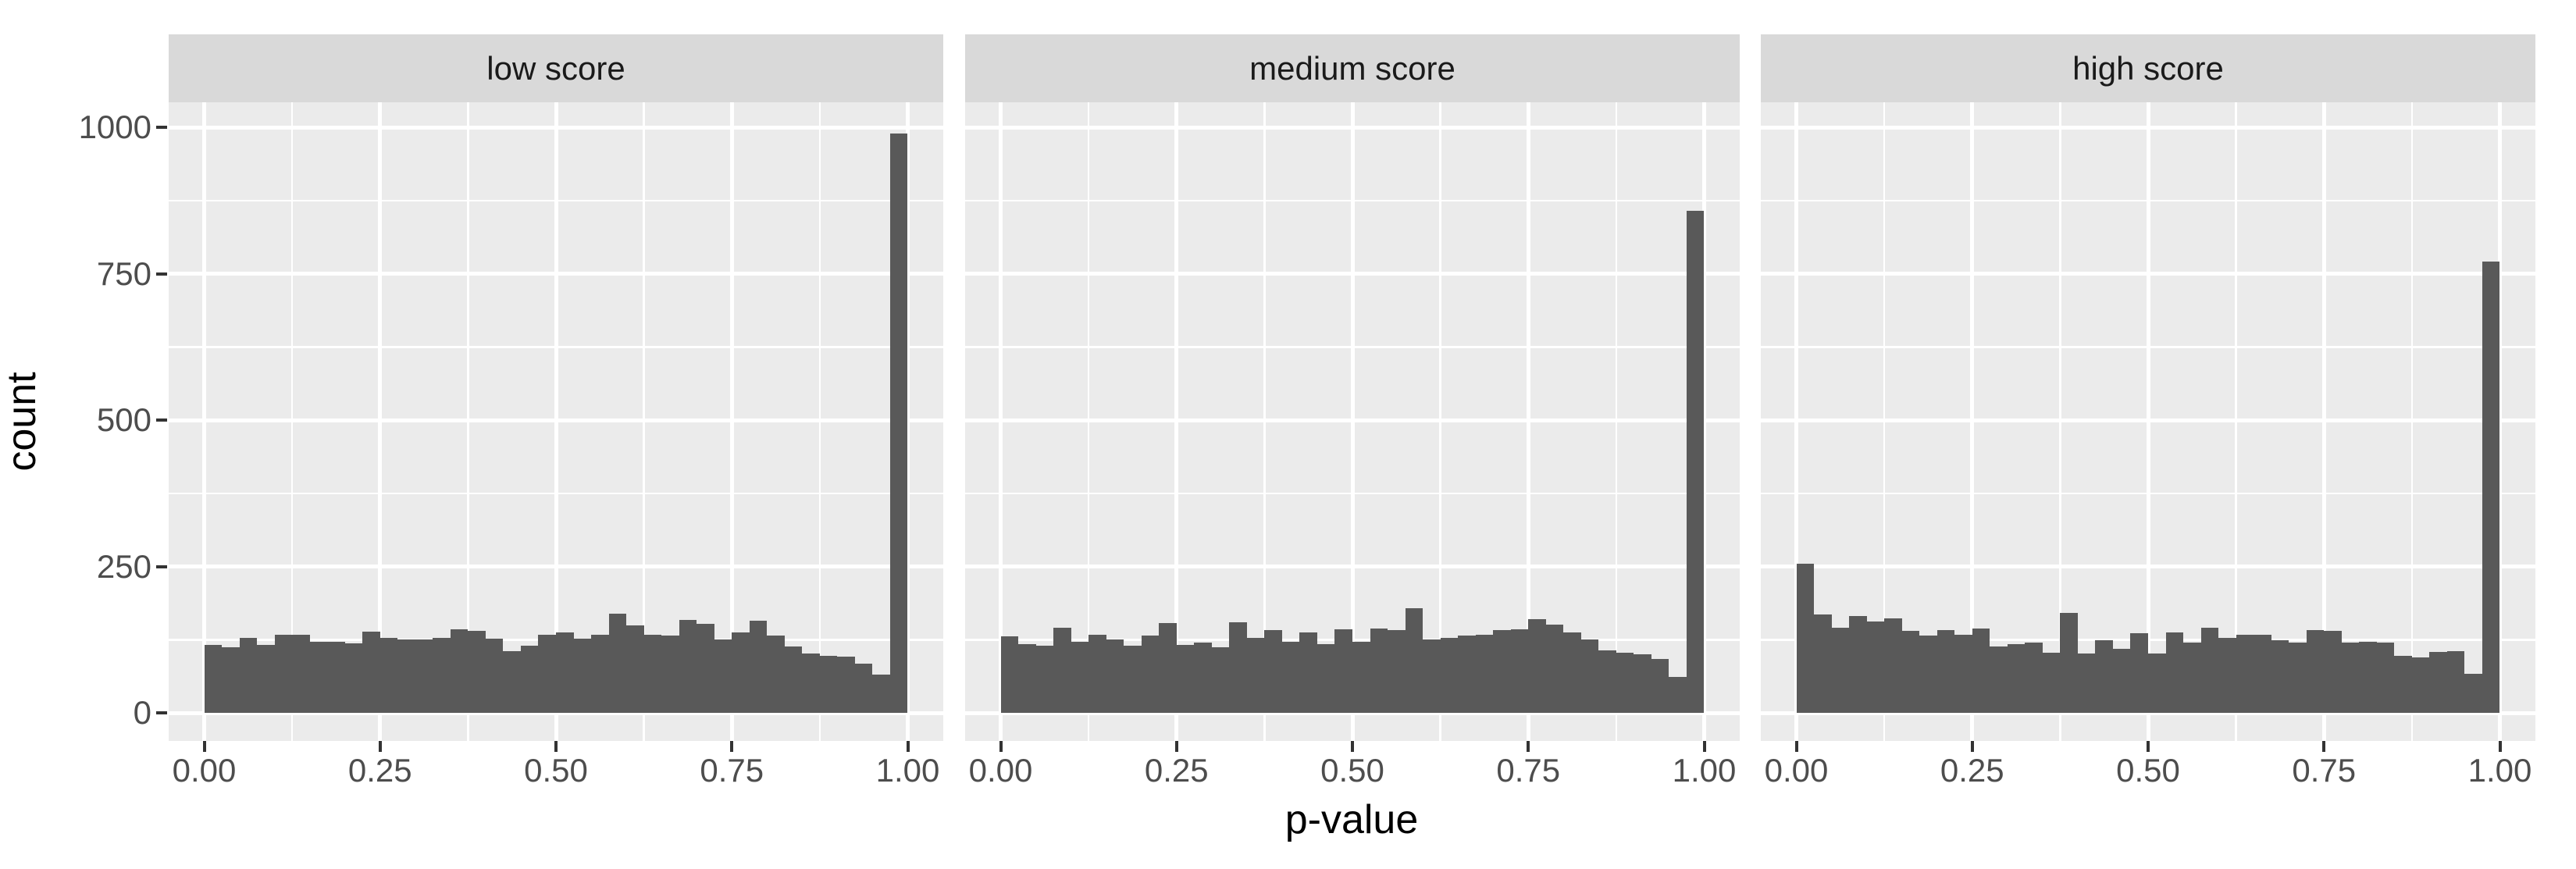 The width and height of the screenshot is (2576, 869). Describe the element at coordinates (555, 68) in the screenshot. I see `facet-strip-label: low score` at that location.